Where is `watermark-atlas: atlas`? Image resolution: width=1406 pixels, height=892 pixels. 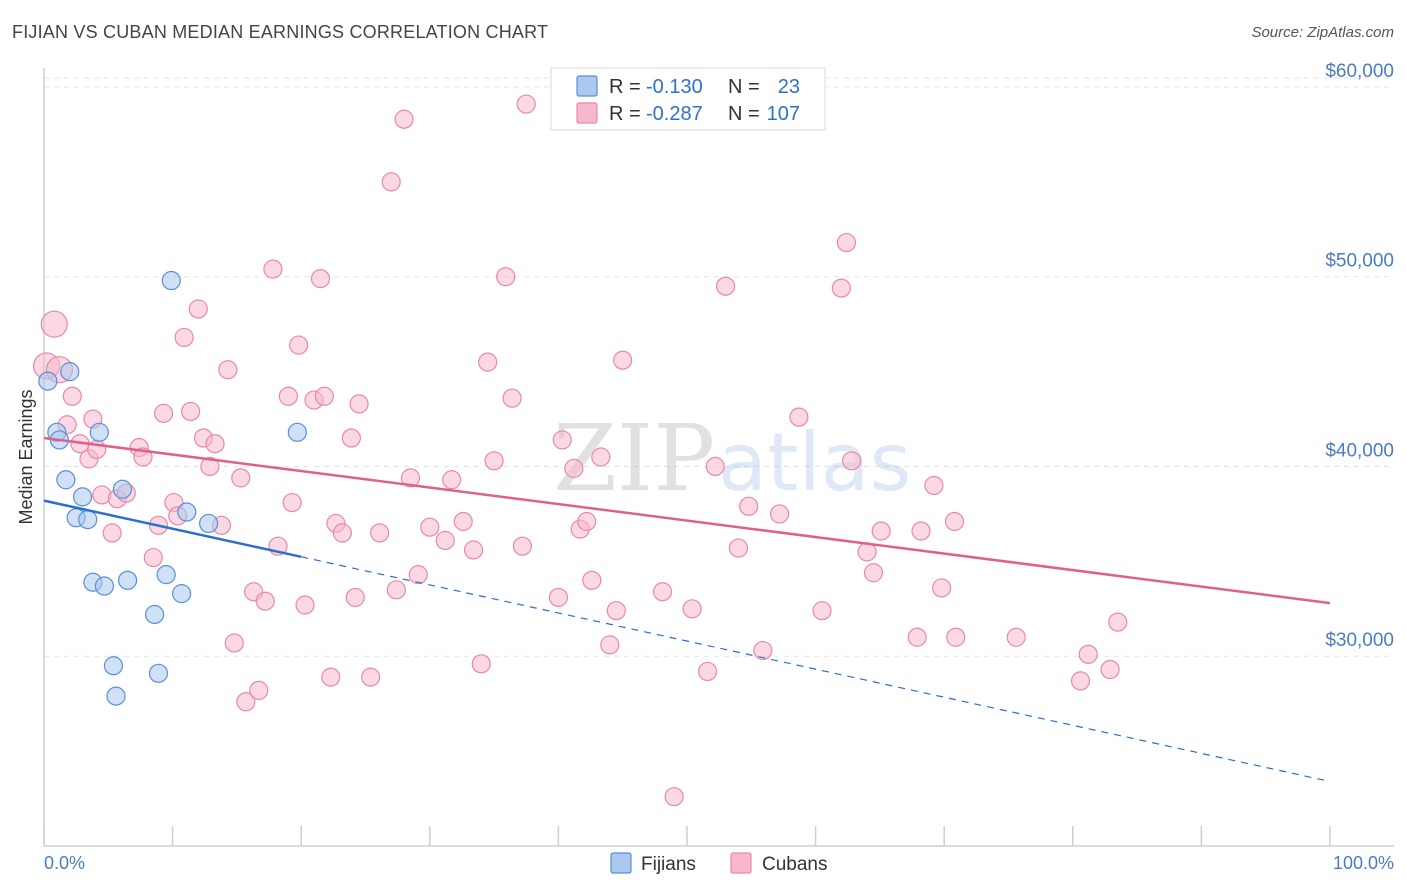
watermark-atlas: atlas is located at coordinates (814, 462).